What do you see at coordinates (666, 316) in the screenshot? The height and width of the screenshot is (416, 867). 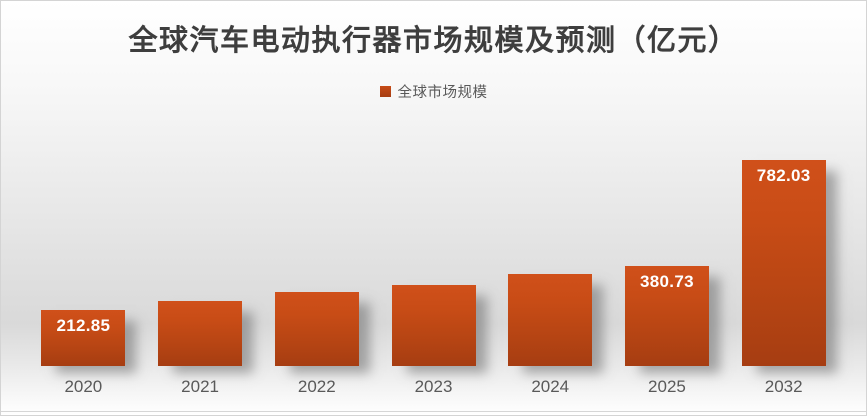 I see `bar-2025: 380.73` at bounding box center [666, 316].